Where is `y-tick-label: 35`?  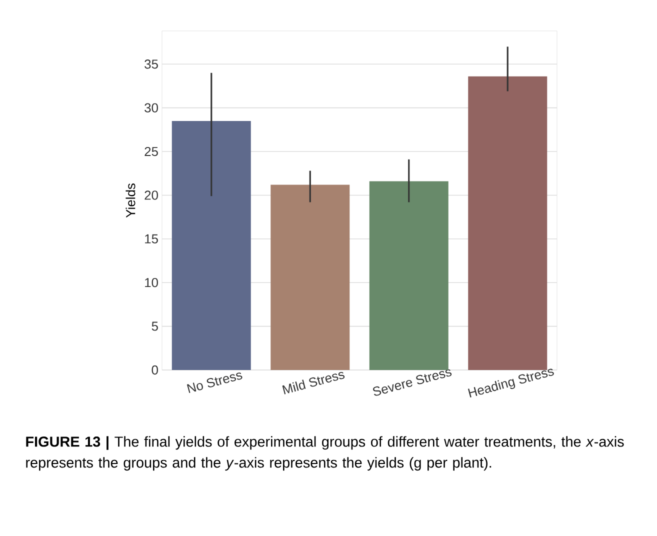 y-tick-label: 35 is located at coordinates (151, 64).